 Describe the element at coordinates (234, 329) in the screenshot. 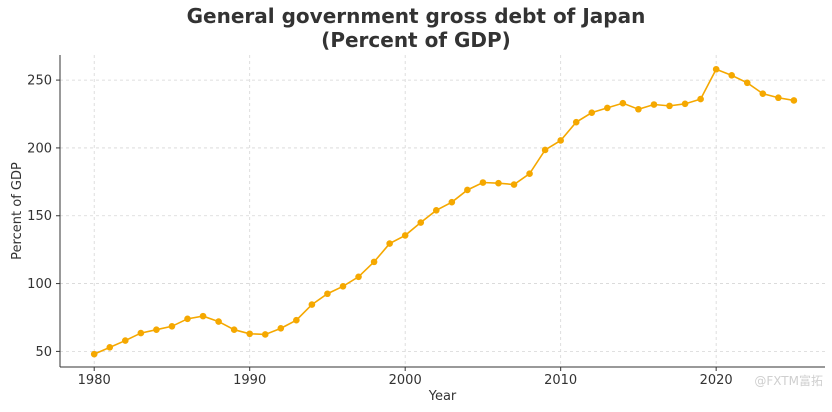

I see `data-point-1989` at that location.